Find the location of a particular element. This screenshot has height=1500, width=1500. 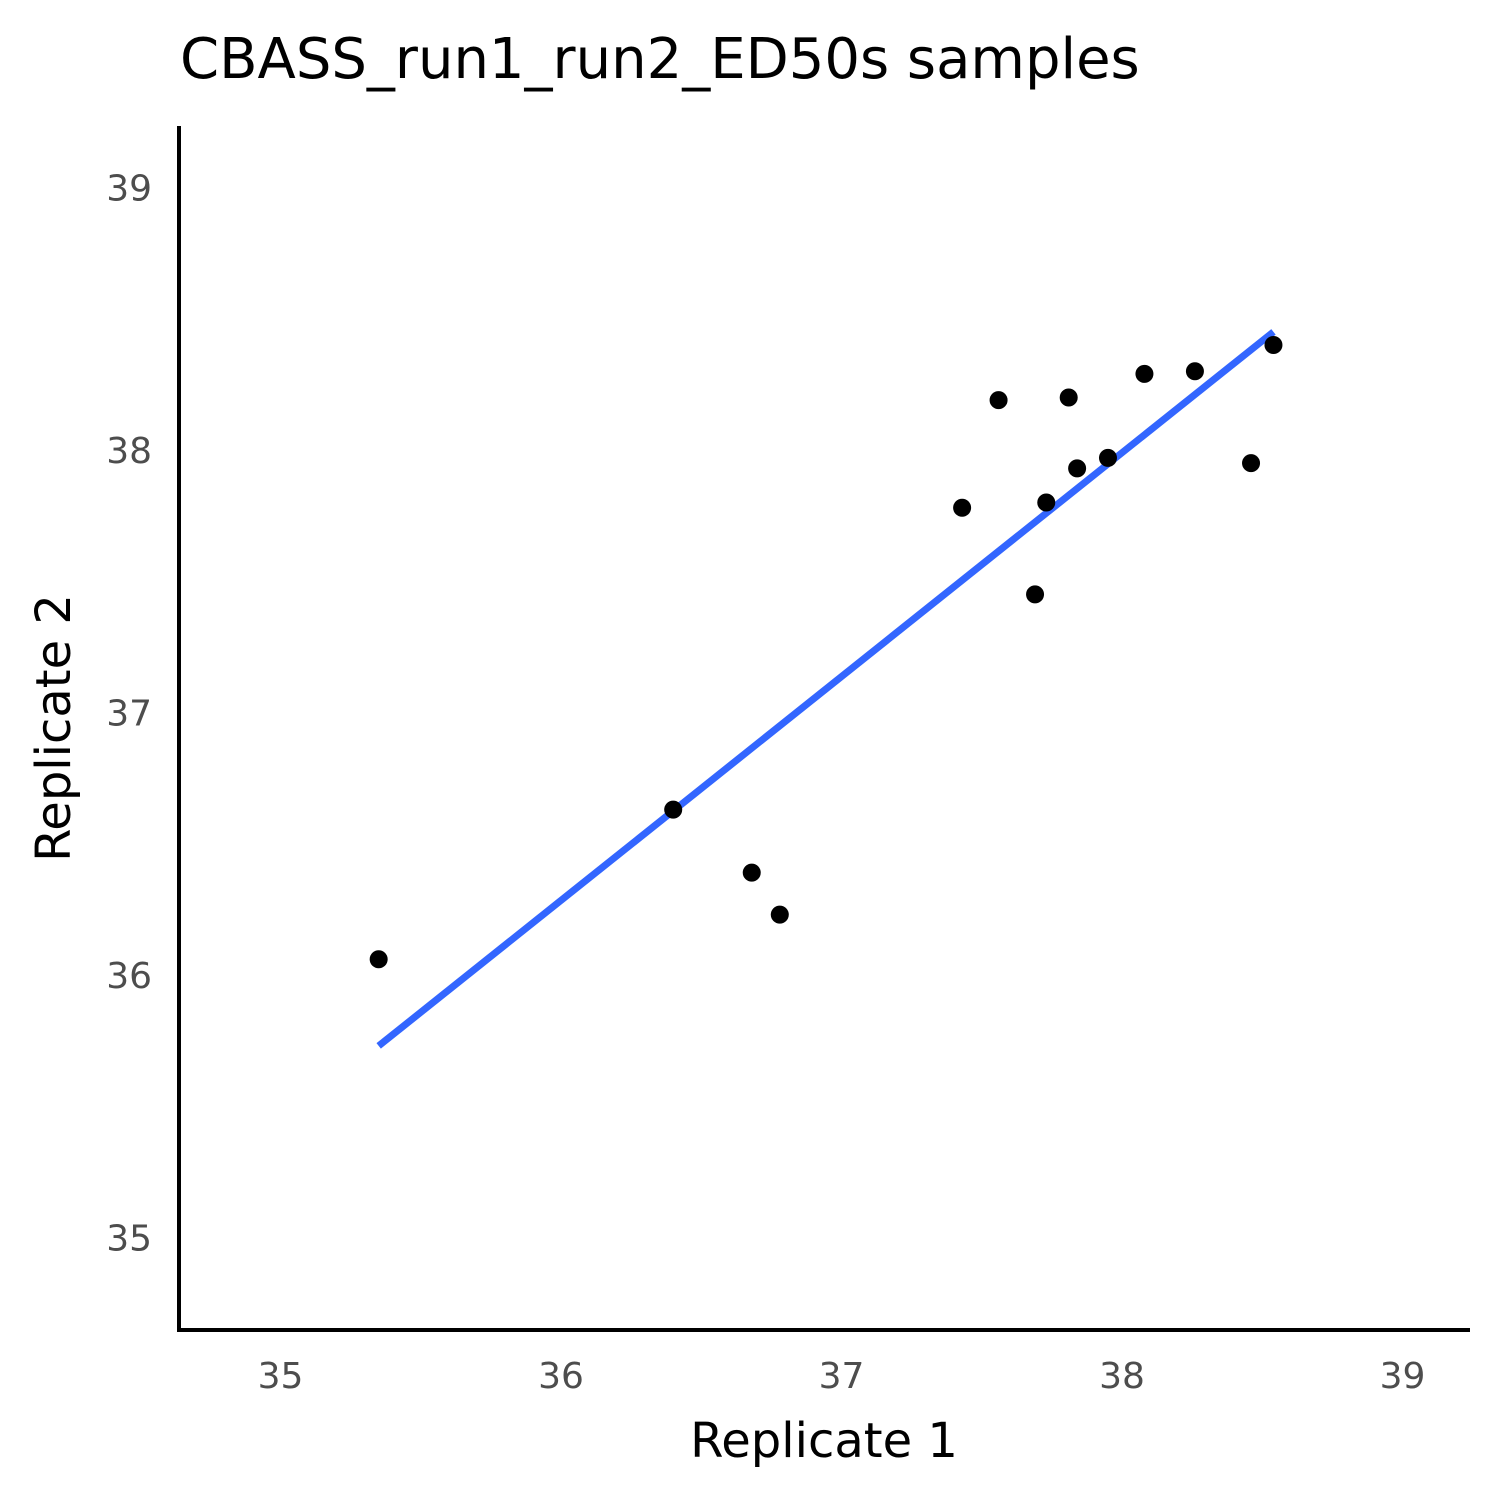

y-tick-label: 38 is located at coordinates (129, 451).